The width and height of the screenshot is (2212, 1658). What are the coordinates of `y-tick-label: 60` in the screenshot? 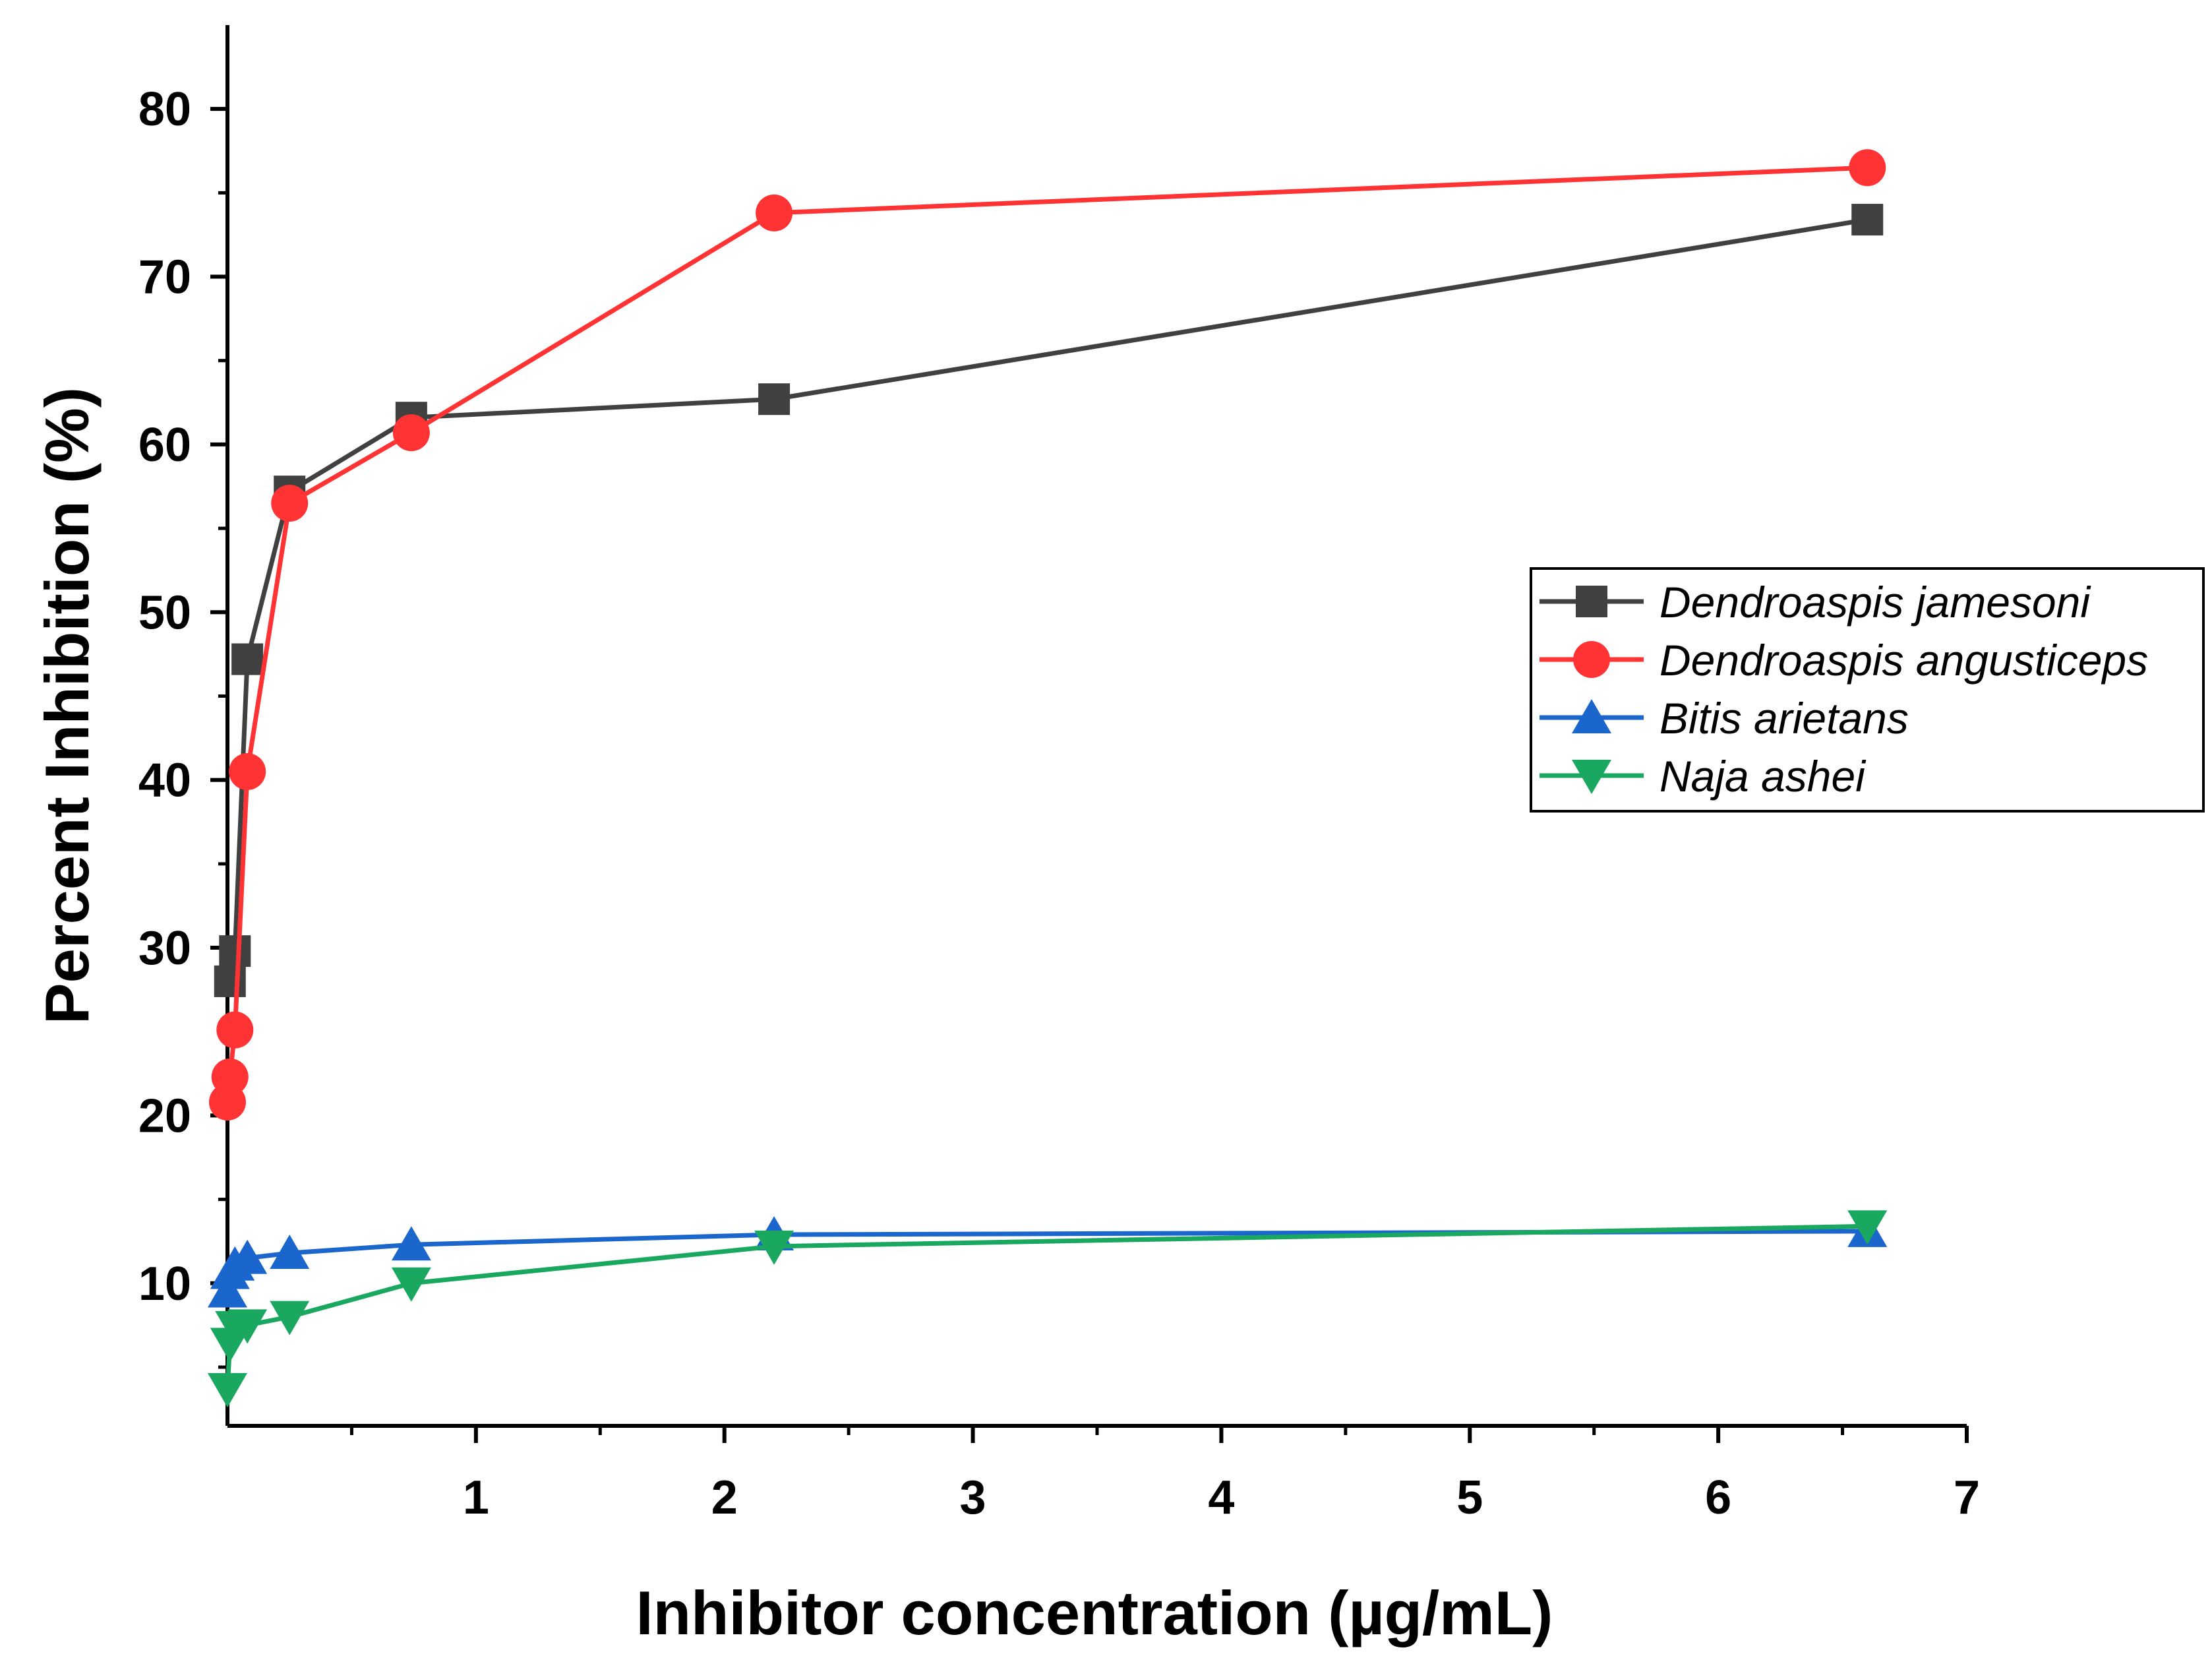 It's located at (164, 446).